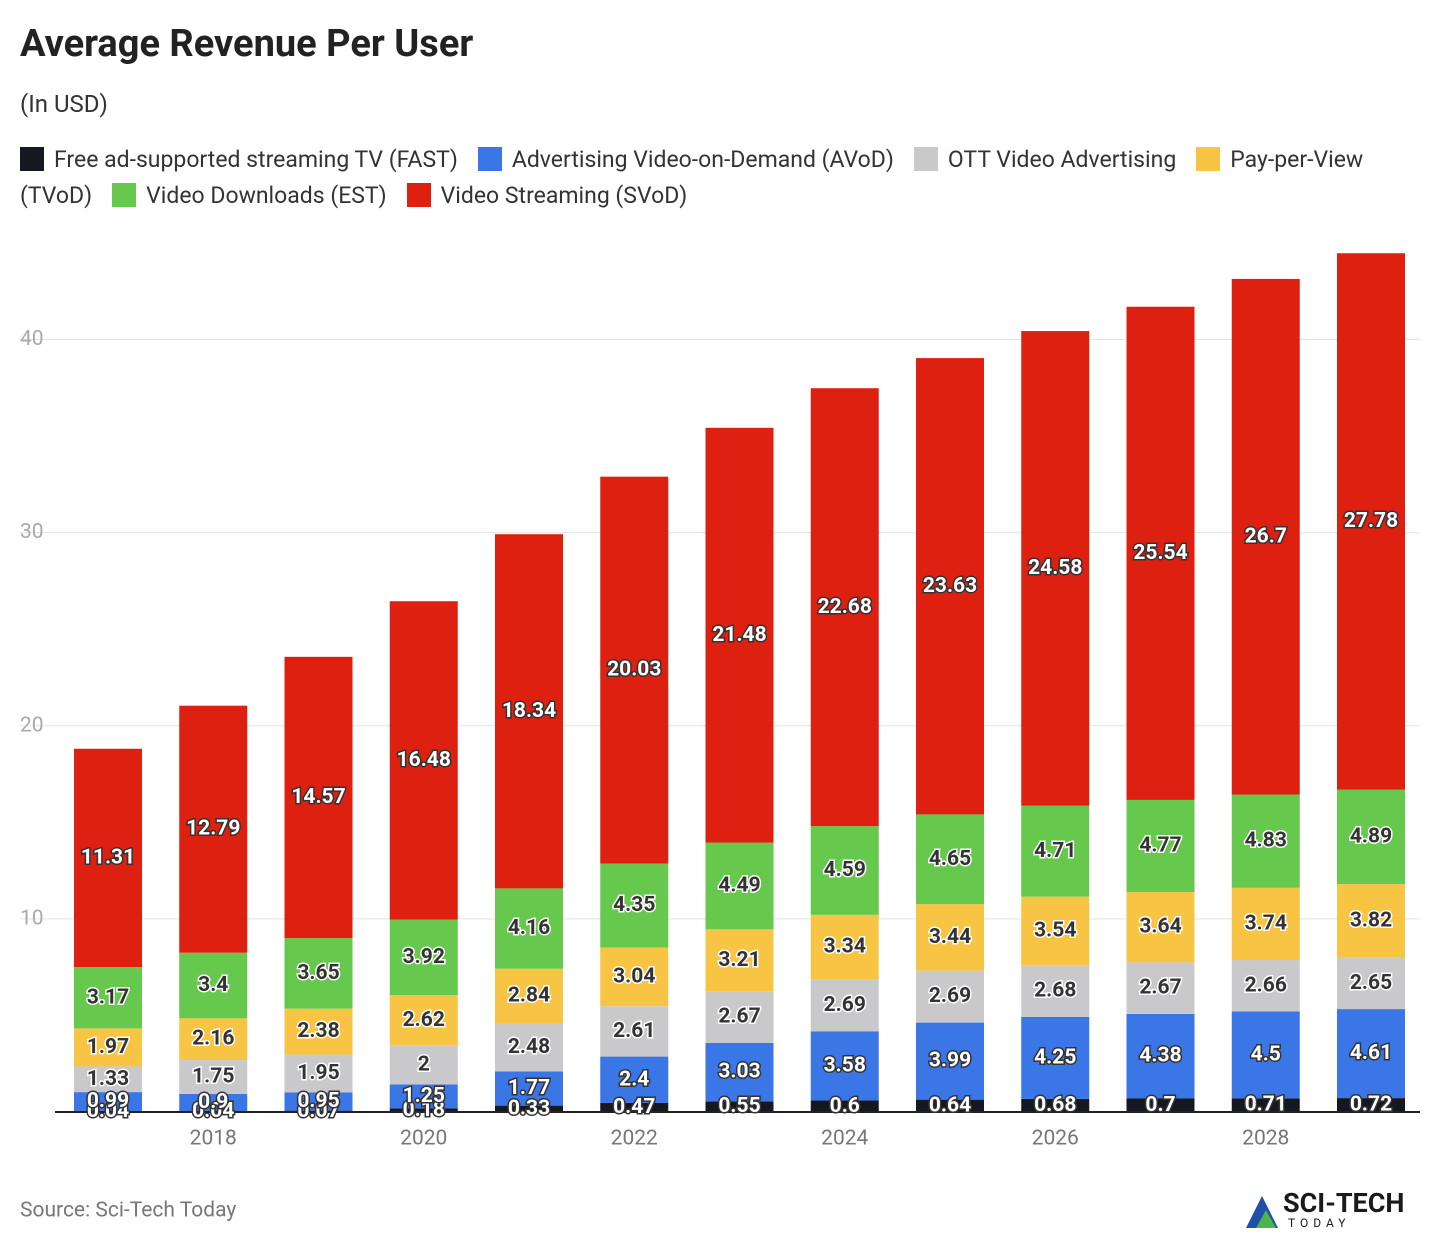 Image resolution: width=1440 pixels, height=1246 pixels. What do you see at coordinates (845, 1106) in the screenshot?
I see `value-label: 0.6` at bounding box center [845, 1106].